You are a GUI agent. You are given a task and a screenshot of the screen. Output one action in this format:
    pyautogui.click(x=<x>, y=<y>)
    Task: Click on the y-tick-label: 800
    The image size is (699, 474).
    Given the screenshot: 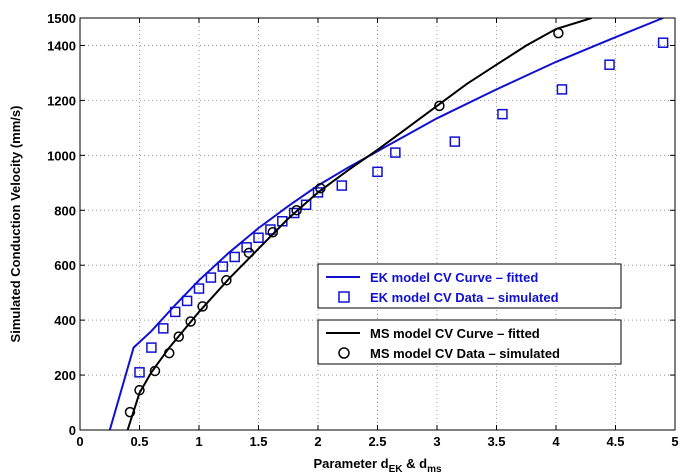 What is the action you would take?
    pyautogui.click(x=65, y=210)
    